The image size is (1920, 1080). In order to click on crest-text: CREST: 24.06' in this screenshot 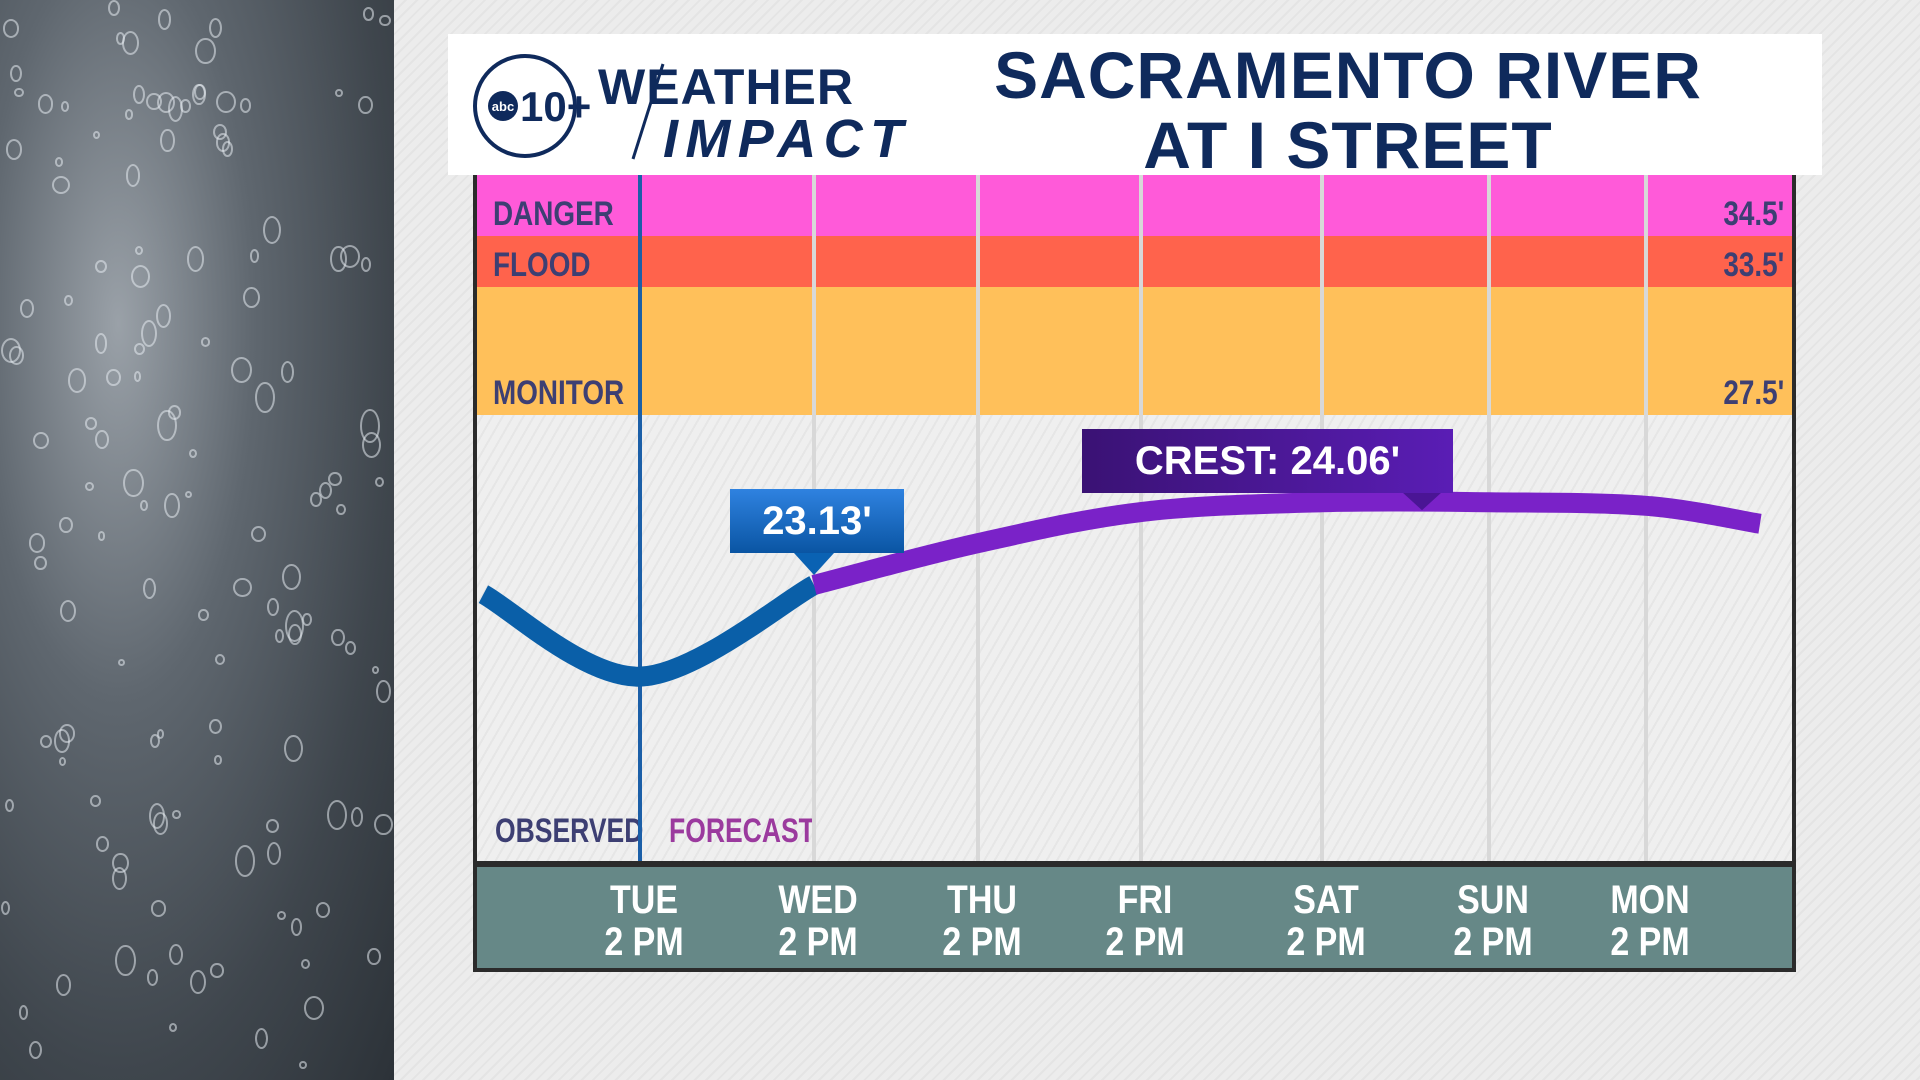, I will do `click(1267, 461)`.